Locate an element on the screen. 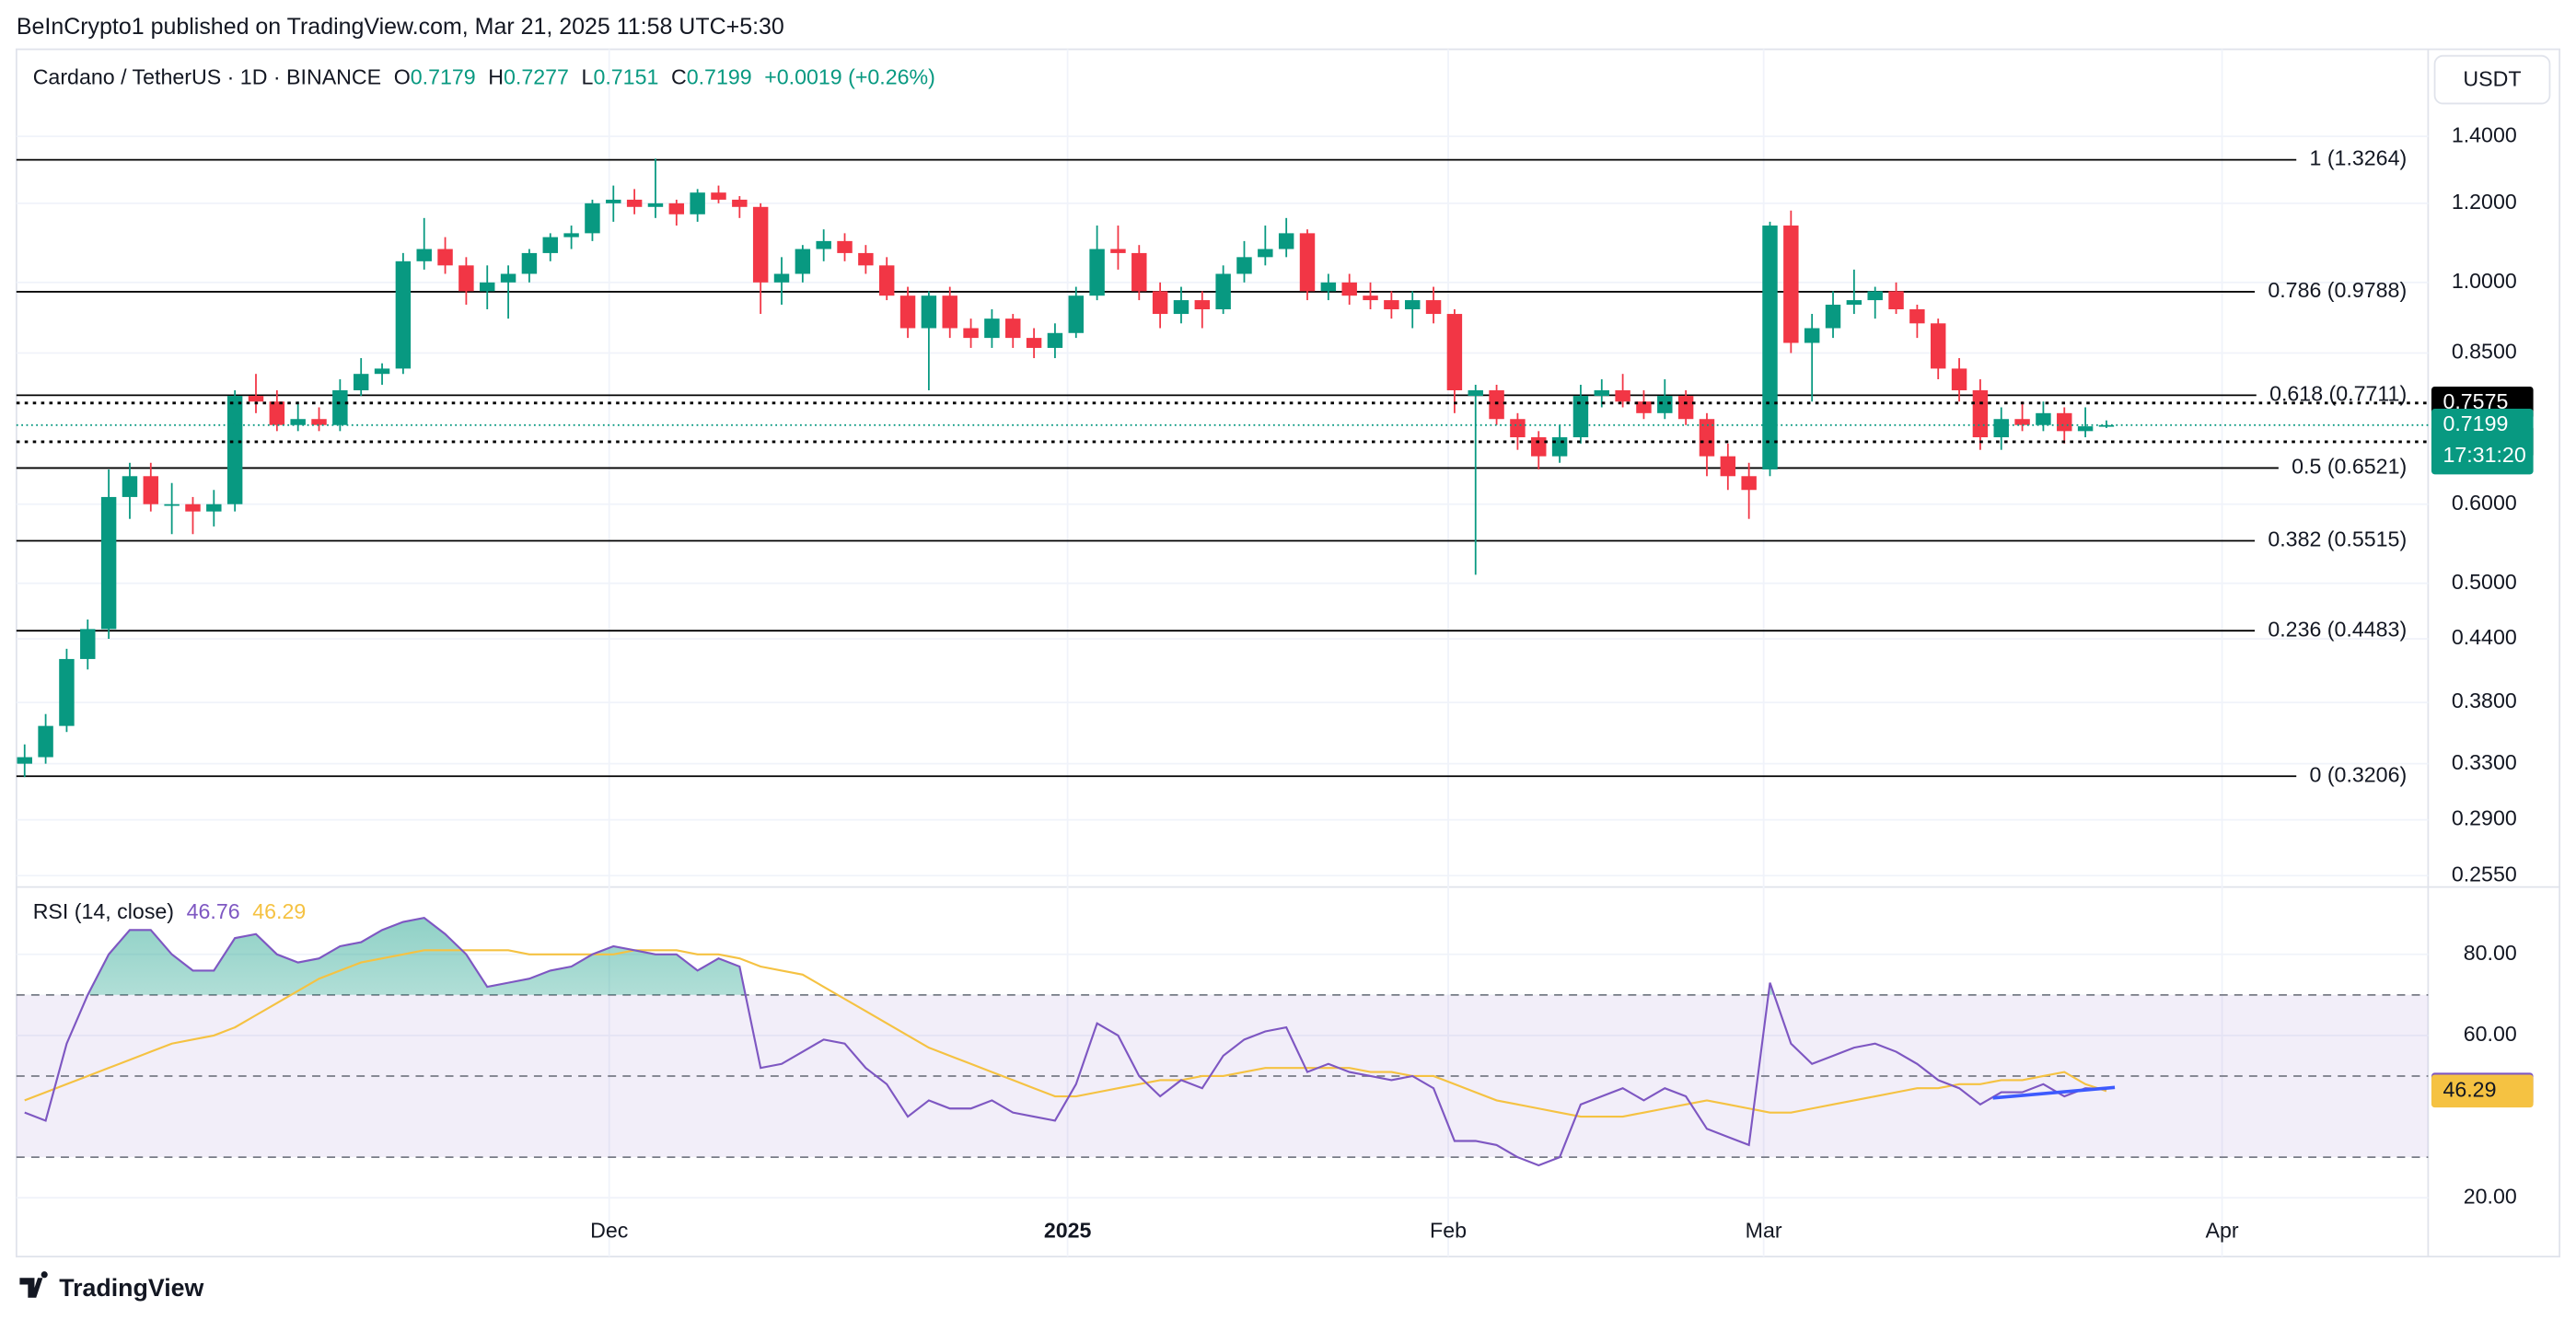 This screenshot has width=2576, height=1320. y-tick-label: 60.00 is located at coordinates (2490, 1034).